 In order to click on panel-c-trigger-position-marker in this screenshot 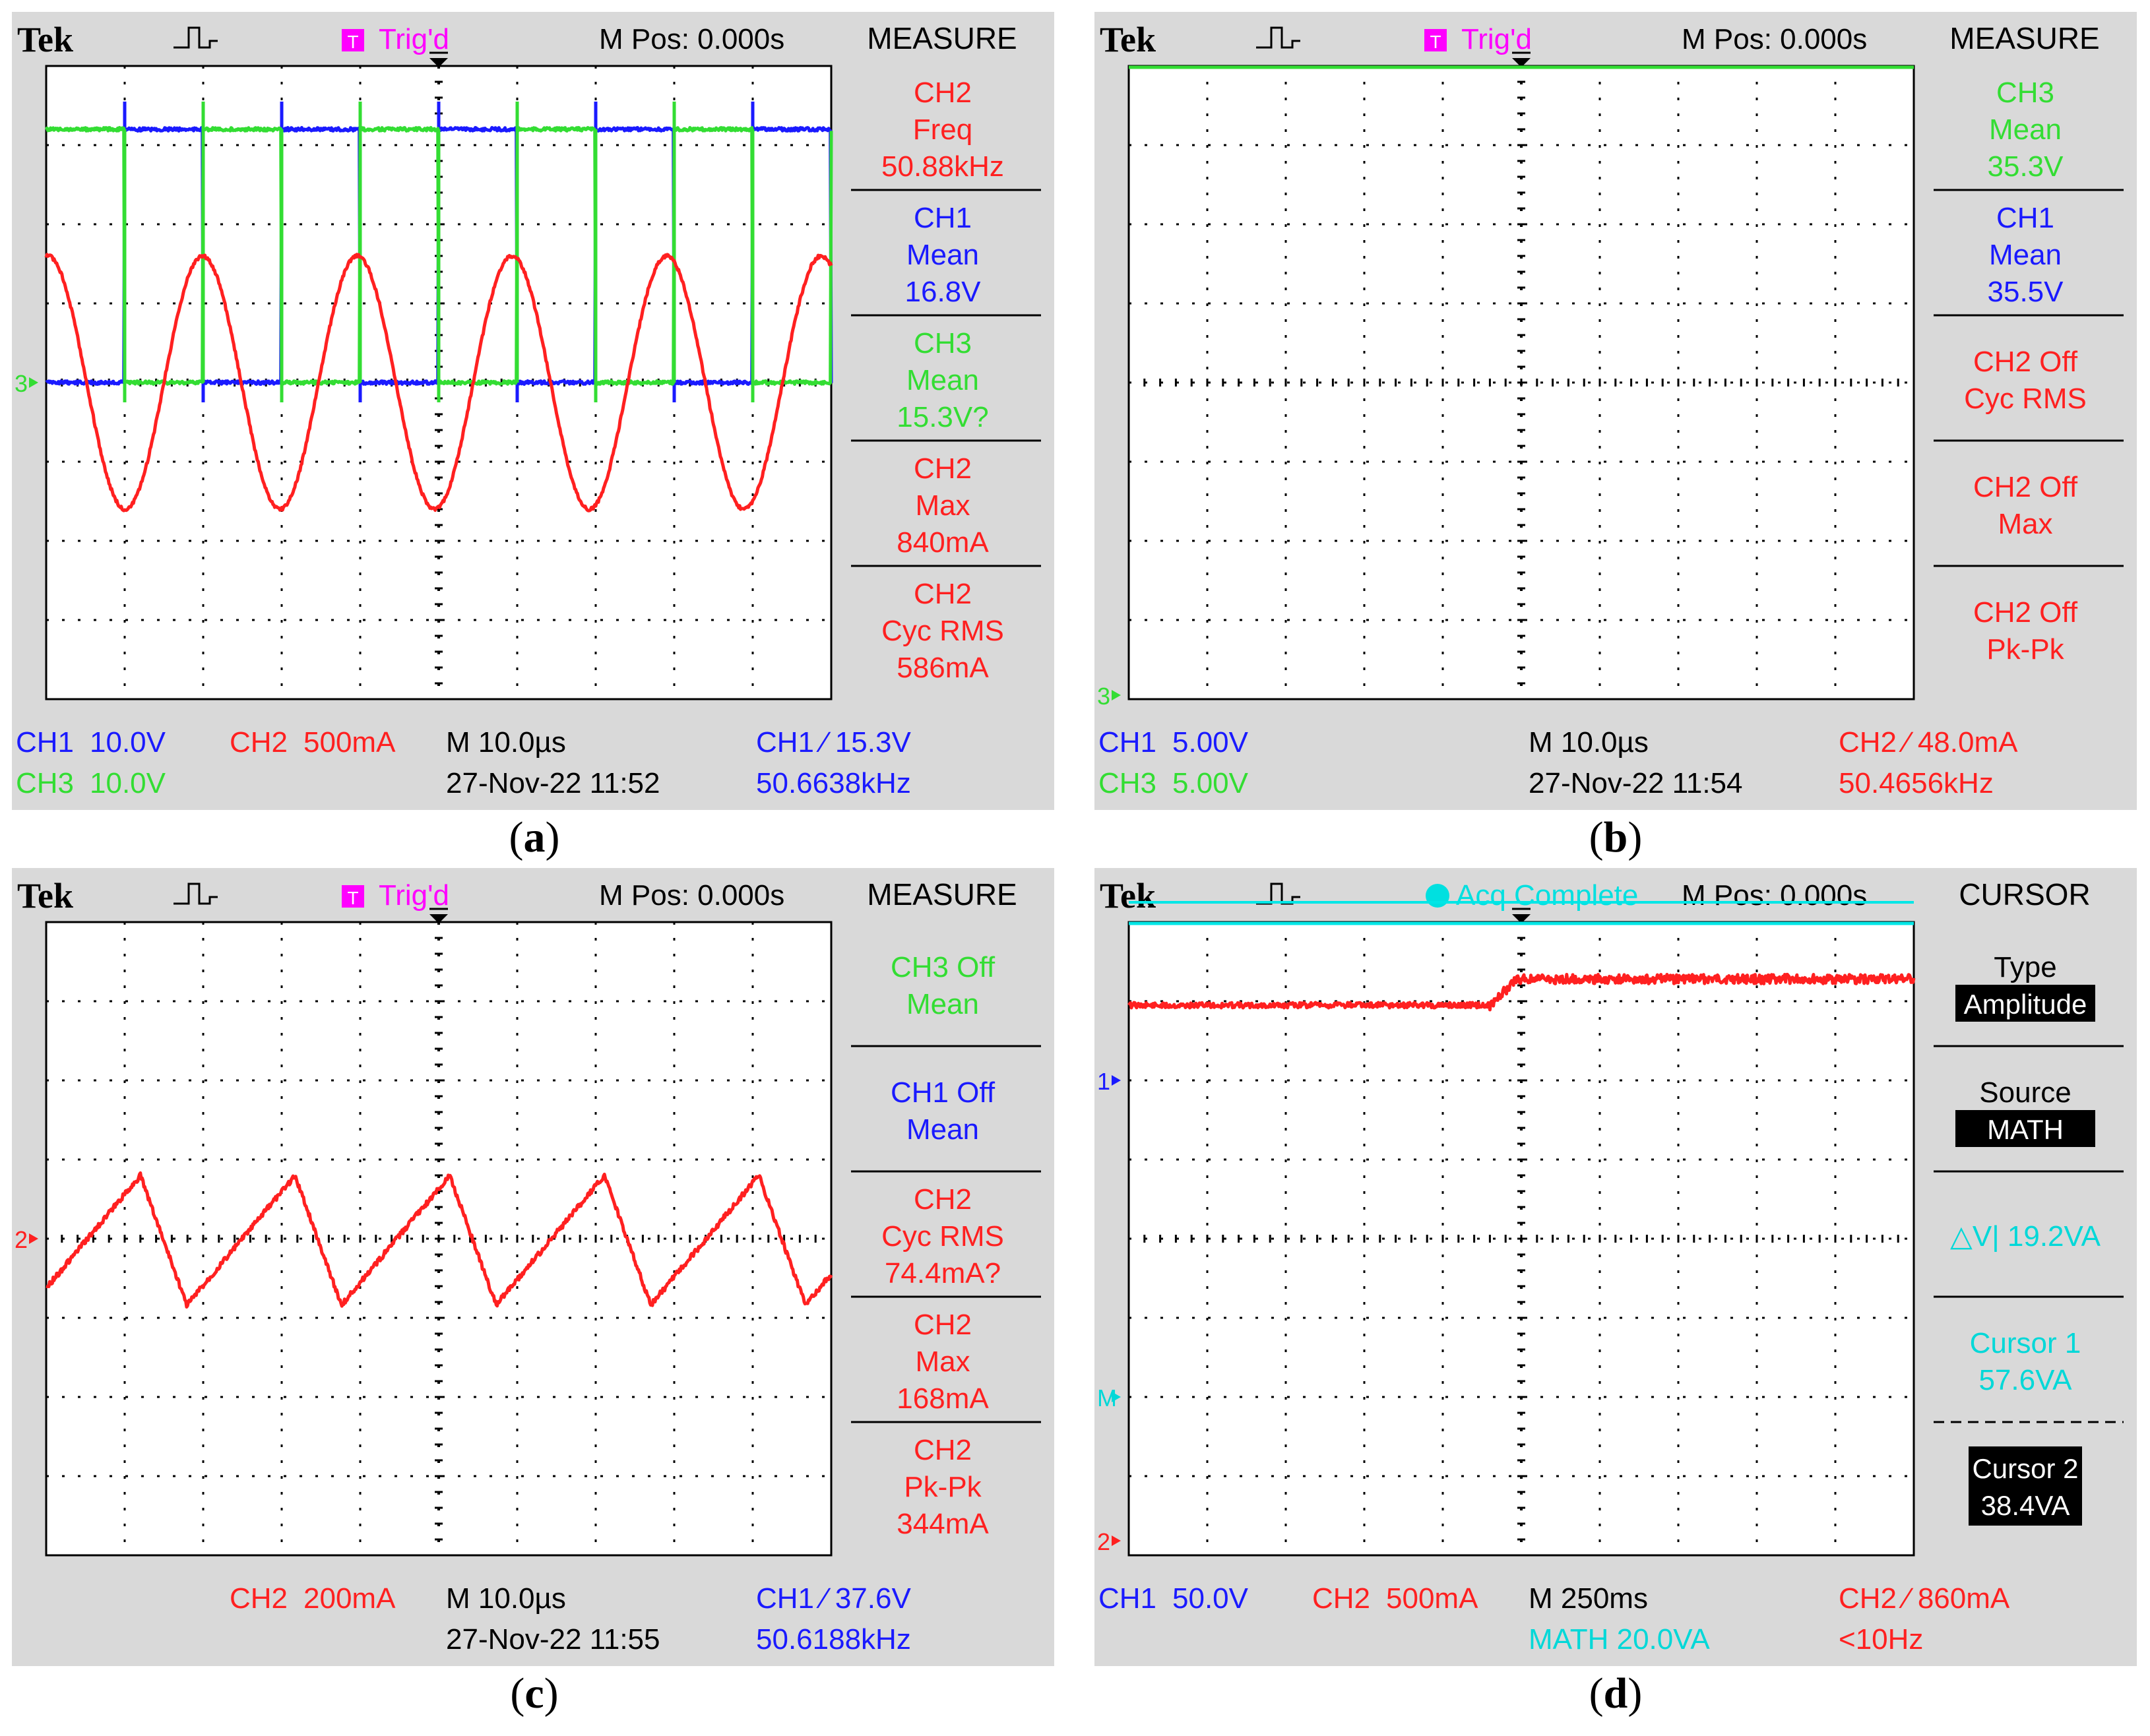, I will do `click(439, 918)`.